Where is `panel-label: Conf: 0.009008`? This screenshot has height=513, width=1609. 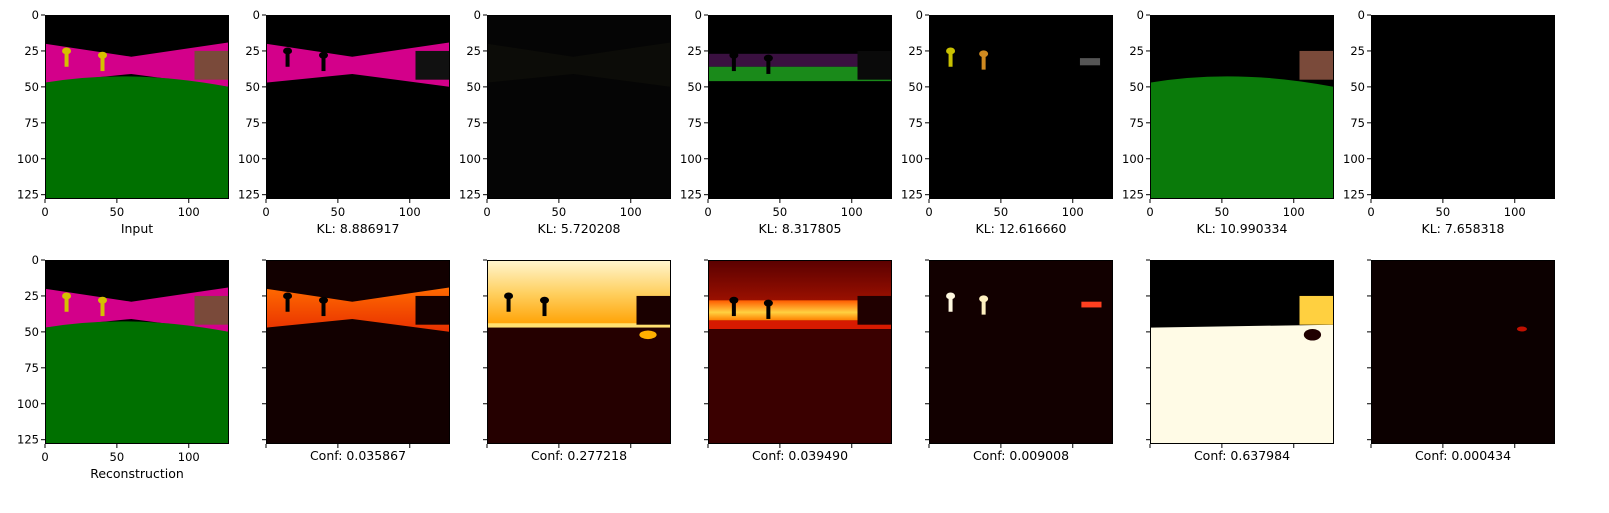
panel-label: Conf: 0.009008 is located at coordinates (1021, 455).